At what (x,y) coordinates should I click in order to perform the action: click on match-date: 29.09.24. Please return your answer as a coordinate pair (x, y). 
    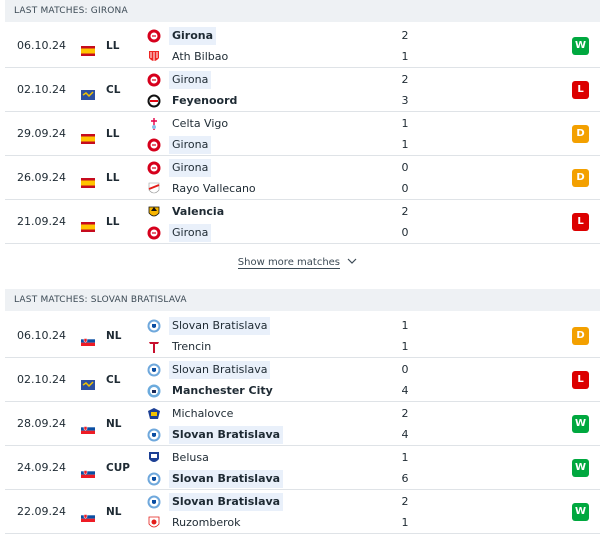
    Looking at the image, I should click on (41, 133).